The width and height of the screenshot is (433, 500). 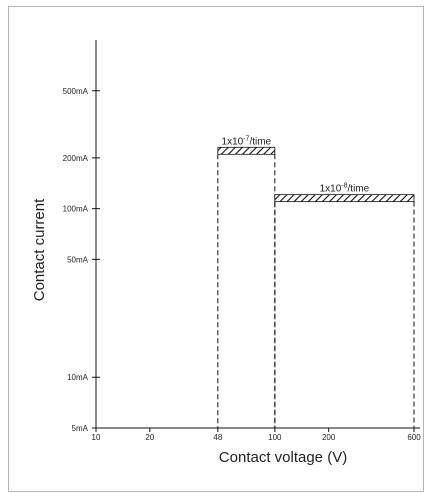 What do you see at coordinates (217, 437) in the screenshot?
I see `x-tick-label: 48` at bounding box center [217, 437].